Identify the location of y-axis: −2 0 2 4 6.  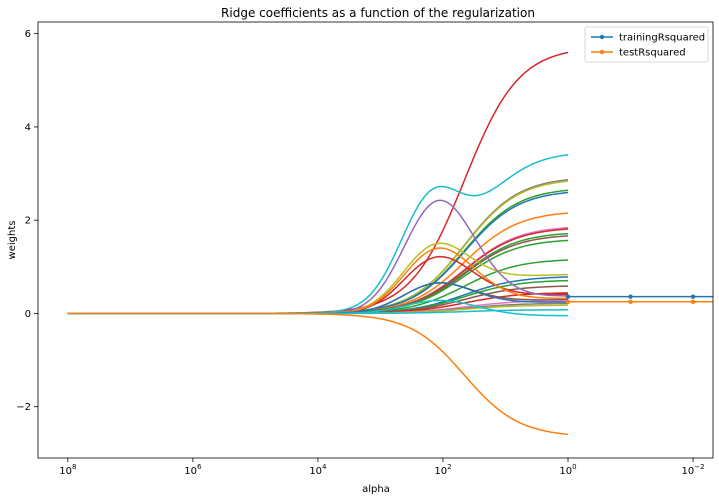
(27, 221).